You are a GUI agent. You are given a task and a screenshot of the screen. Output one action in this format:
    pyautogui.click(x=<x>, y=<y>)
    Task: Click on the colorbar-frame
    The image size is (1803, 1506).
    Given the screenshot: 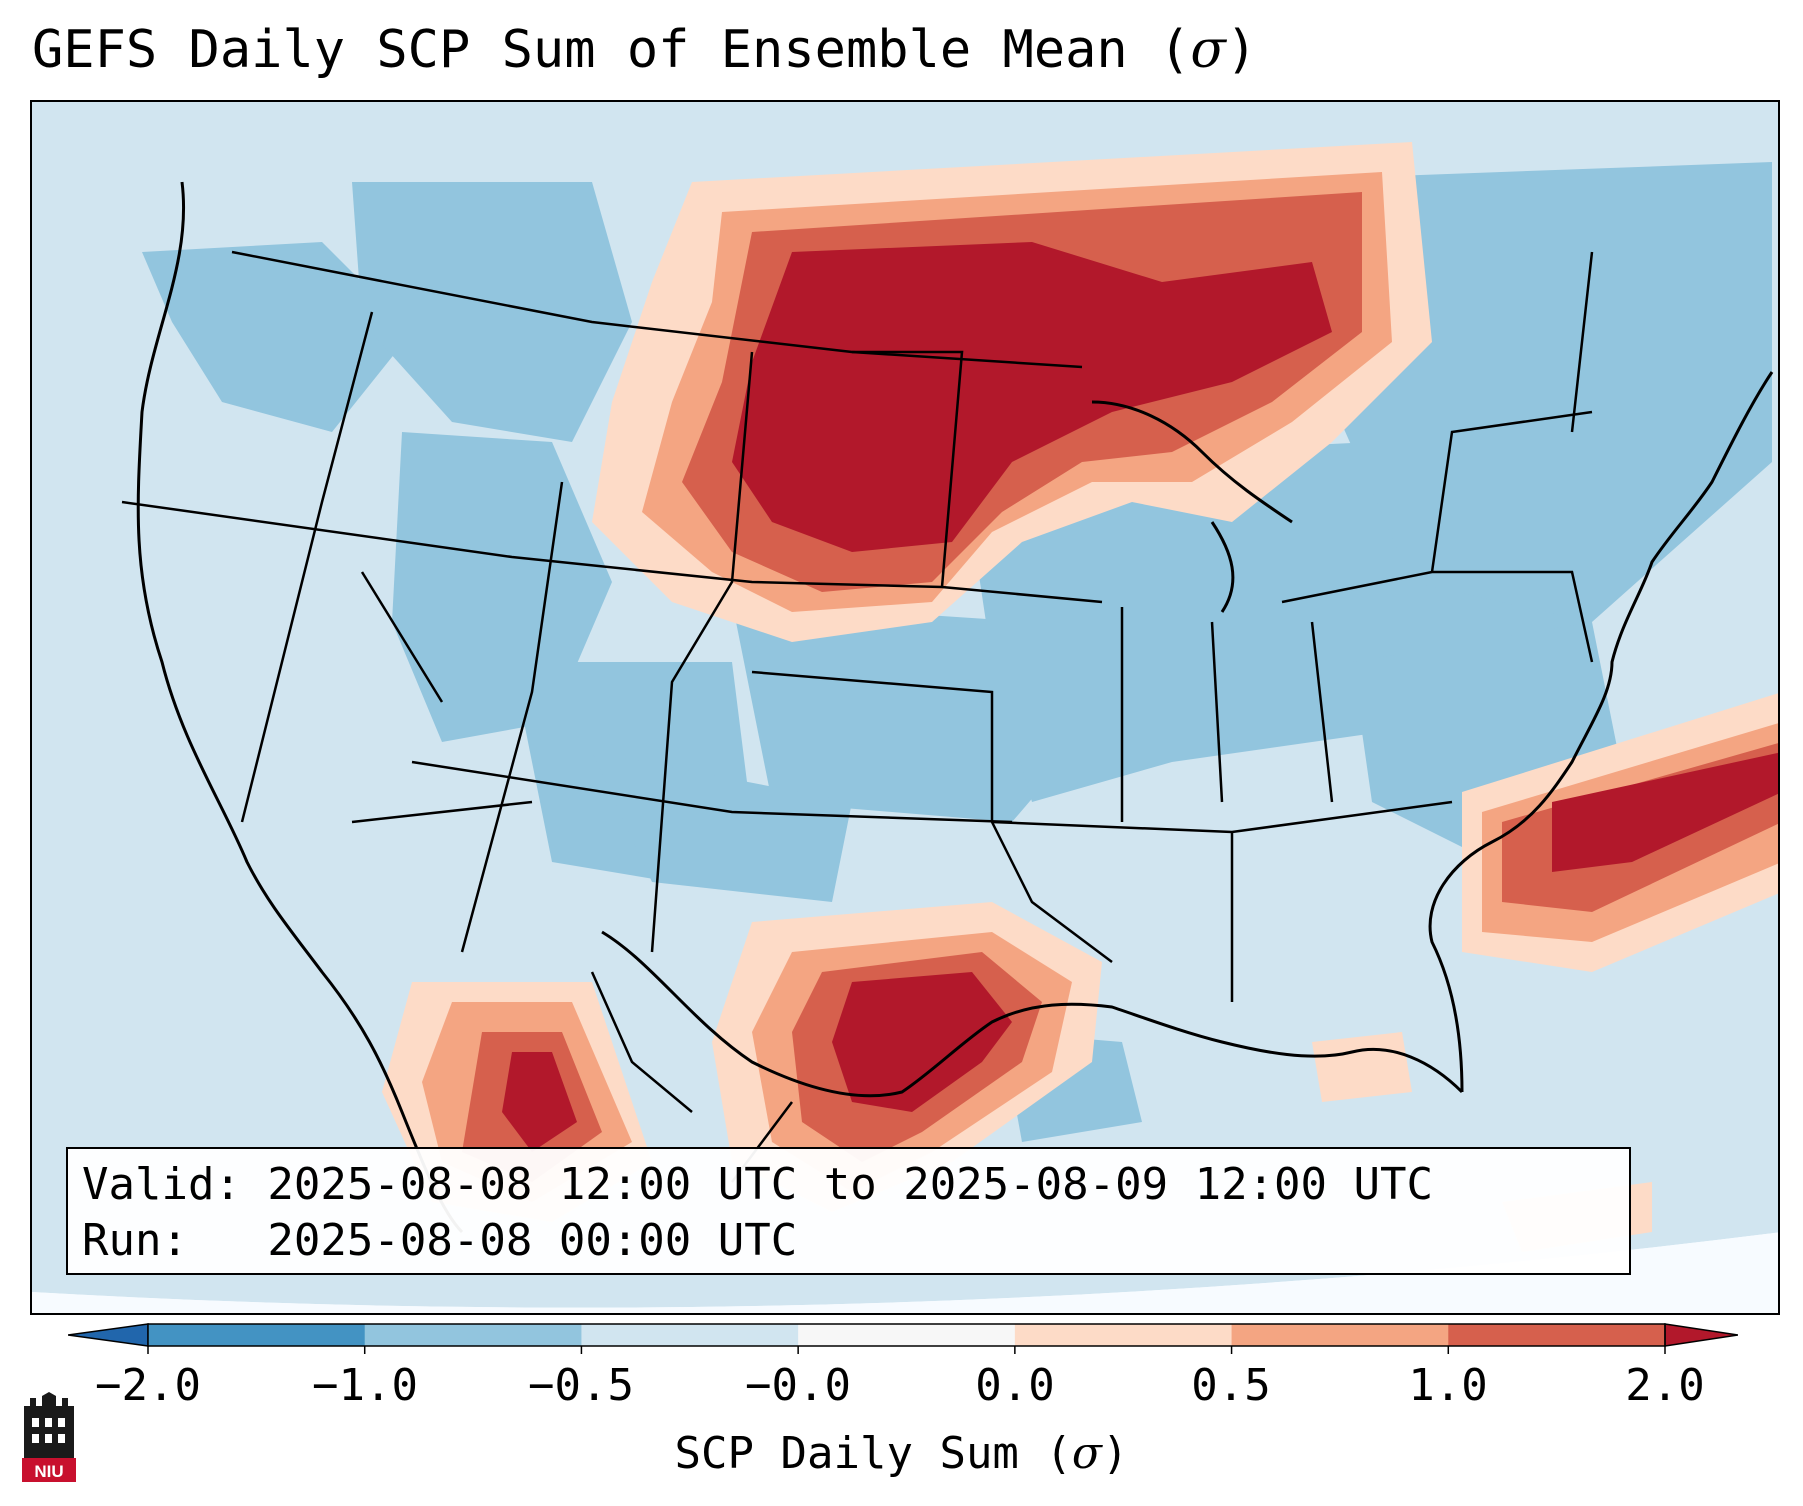 What is the action you would take?
    pyautogui.click(x=906, y=1335)
    